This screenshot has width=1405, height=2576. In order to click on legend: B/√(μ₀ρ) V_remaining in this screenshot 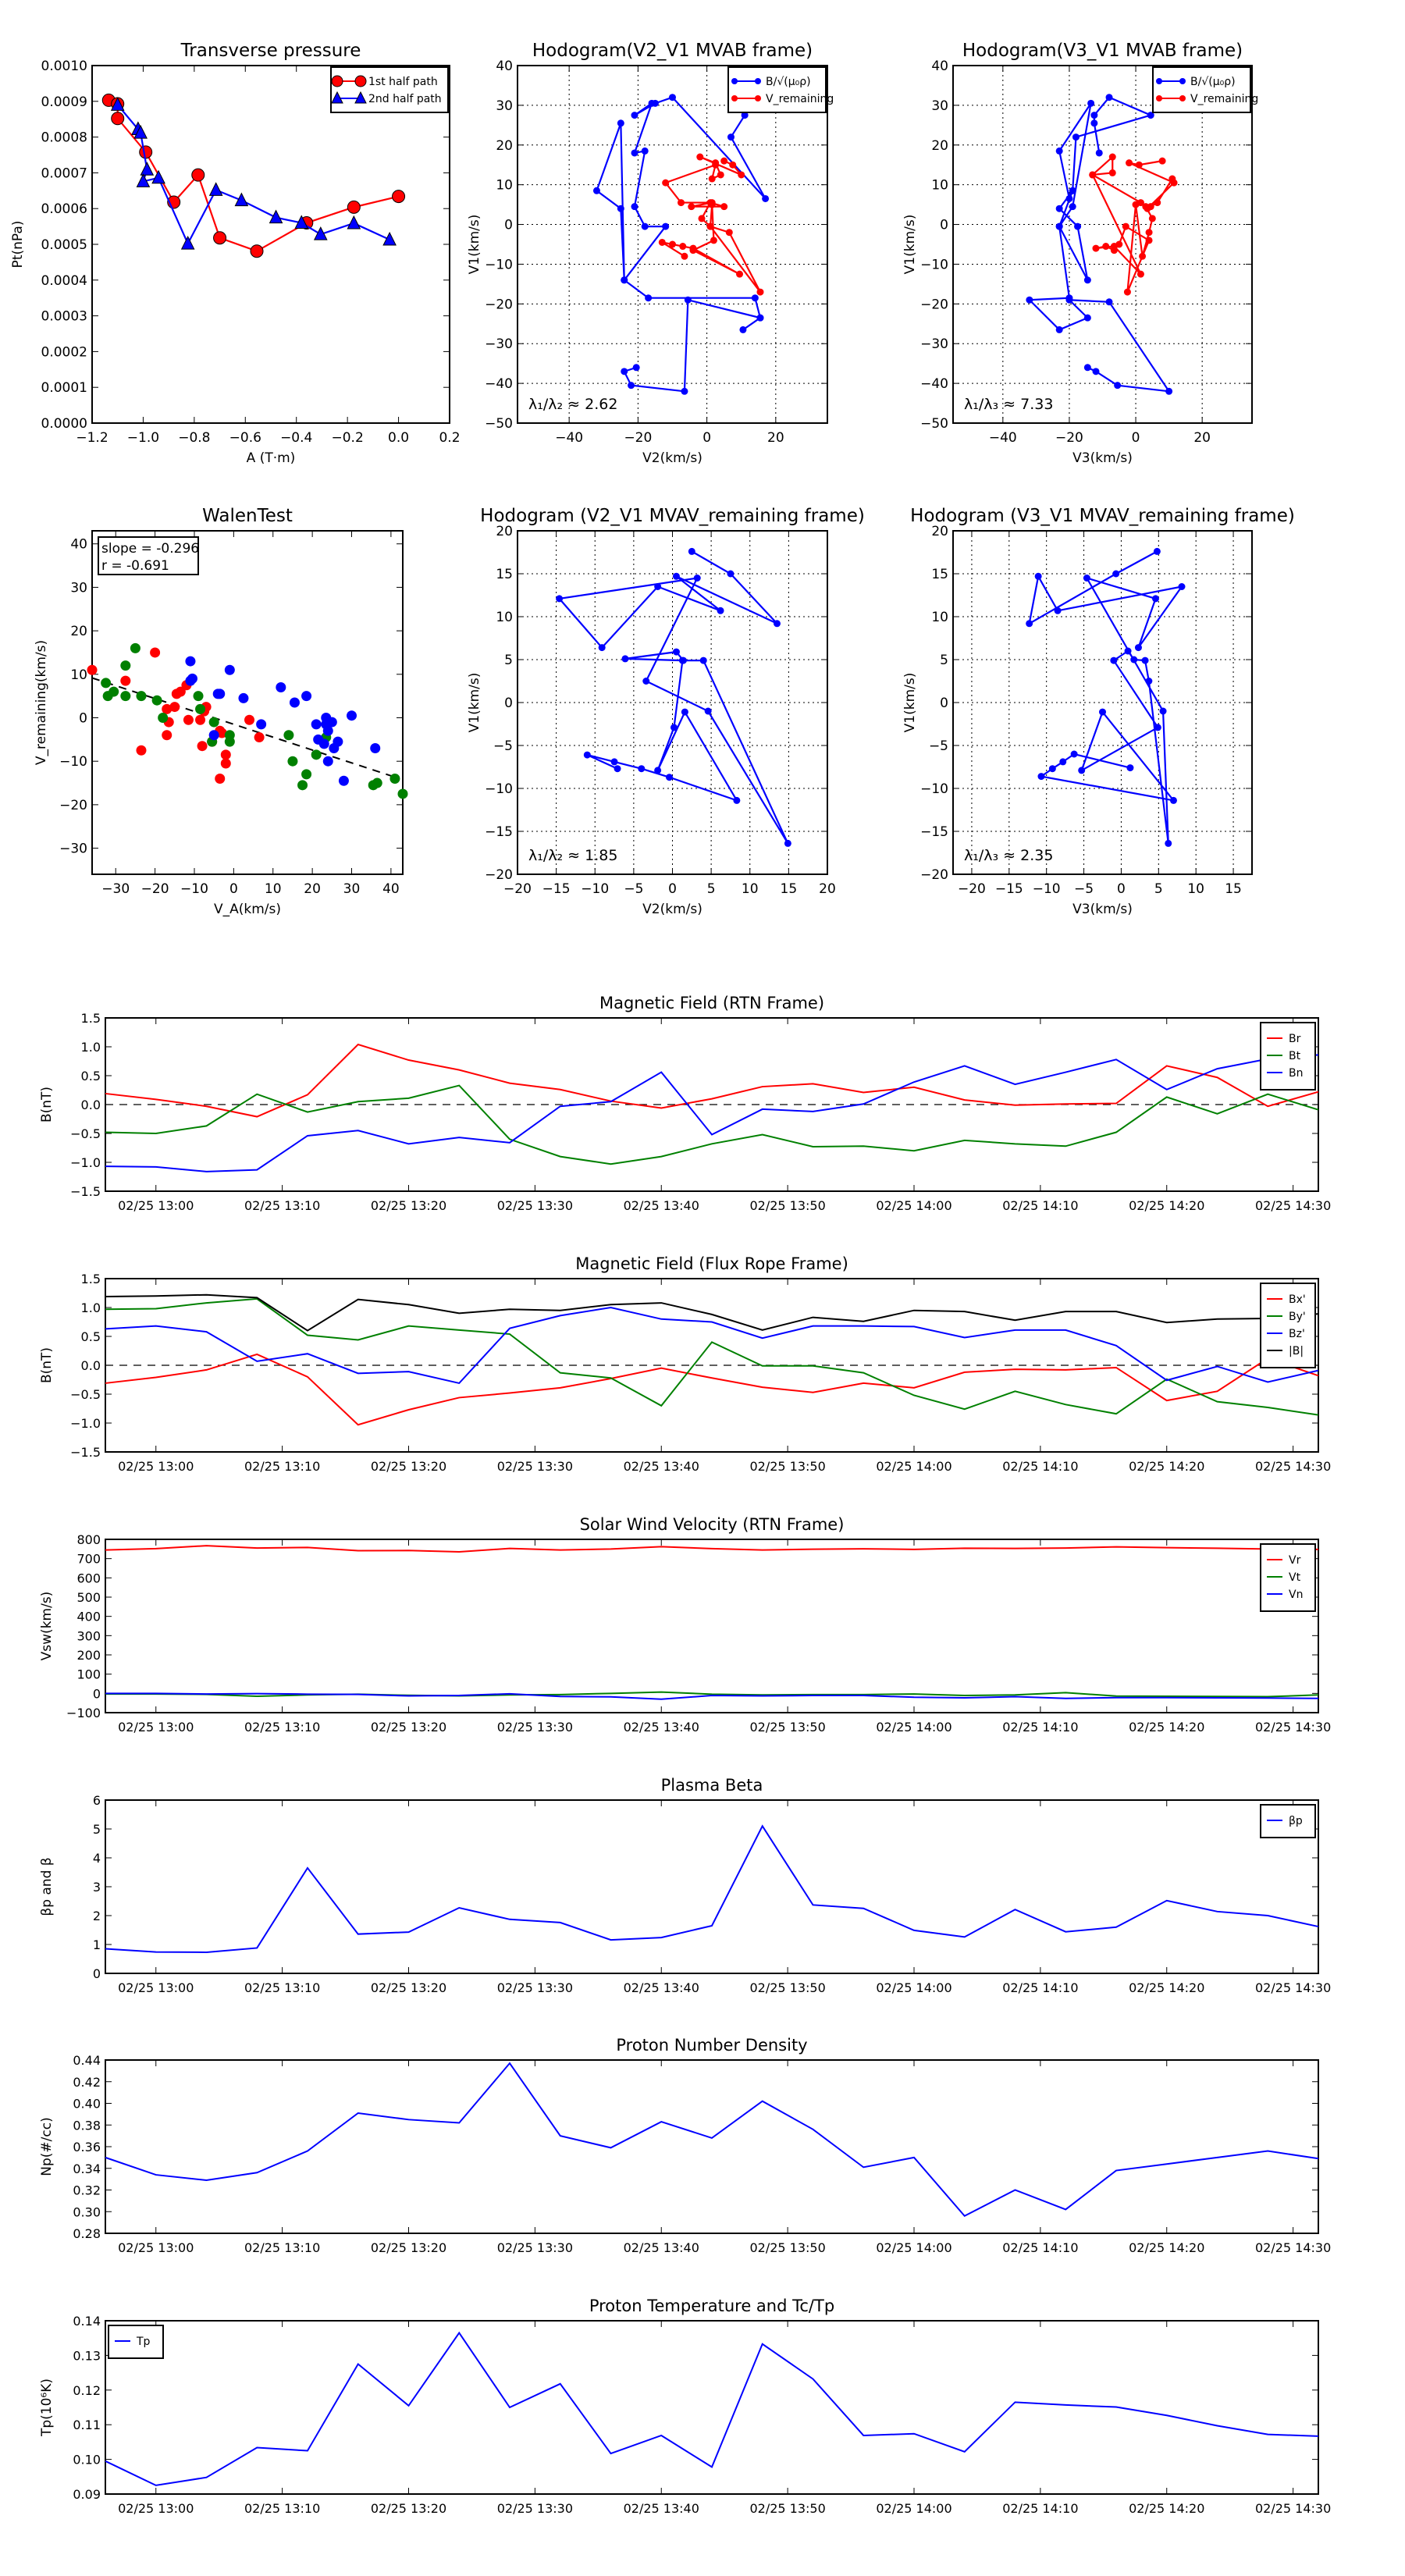, I will do `click(1205, 89)`.